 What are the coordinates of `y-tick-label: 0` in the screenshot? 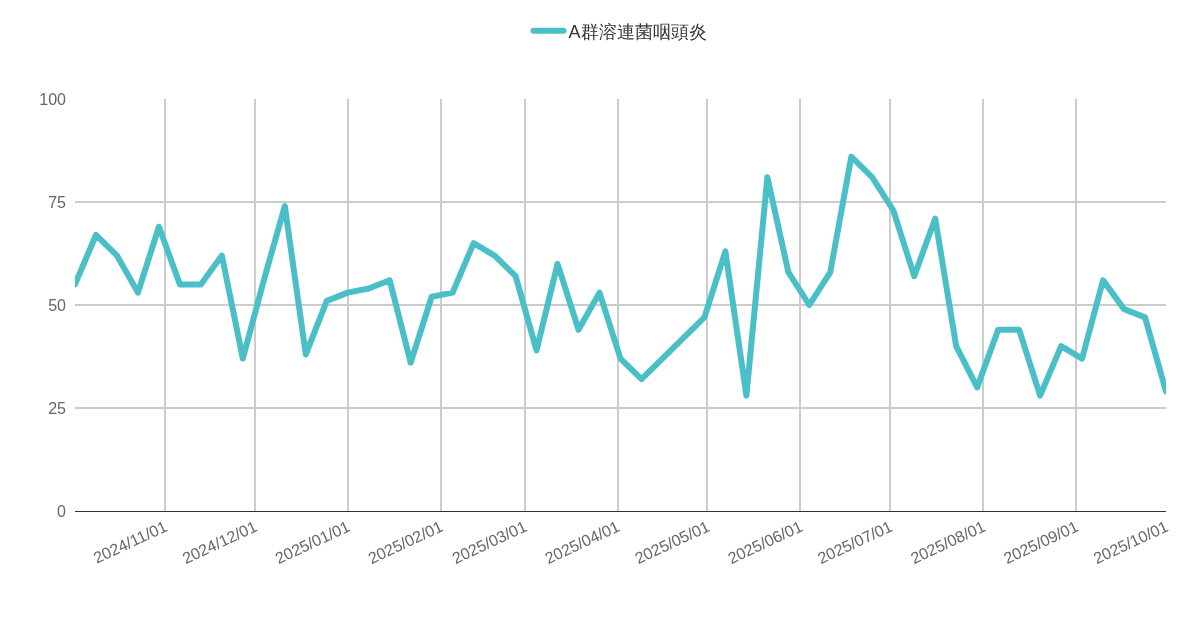 It's located at (62, 511).